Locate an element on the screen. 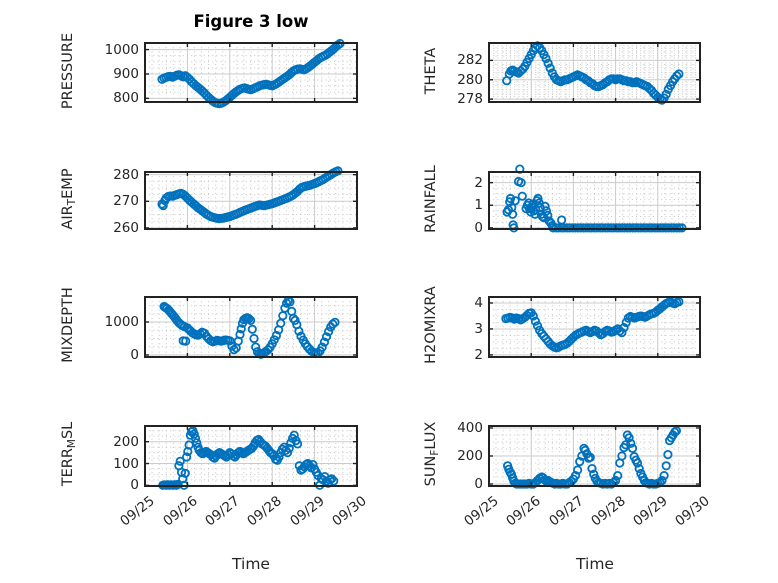 Image resolution: width=778 pixels, height=583 pixels. y-tick-label: 800 is located at coordinates (126, 98).